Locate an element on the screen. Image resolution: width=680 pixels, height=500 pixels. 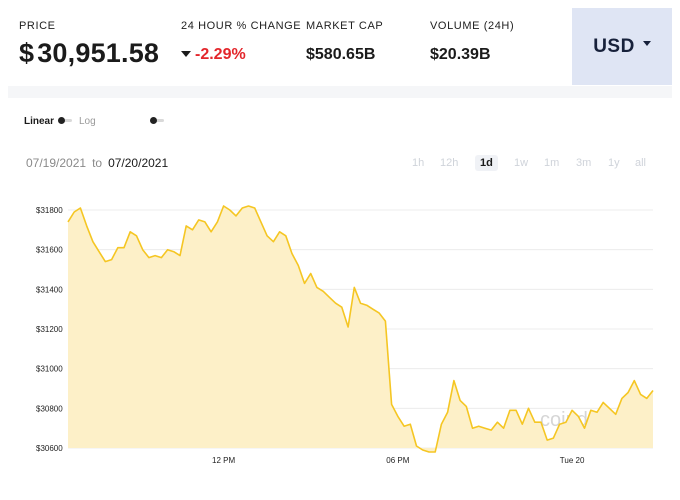
x-tick-label: Tue 20 is located at coordinates (572, 460).